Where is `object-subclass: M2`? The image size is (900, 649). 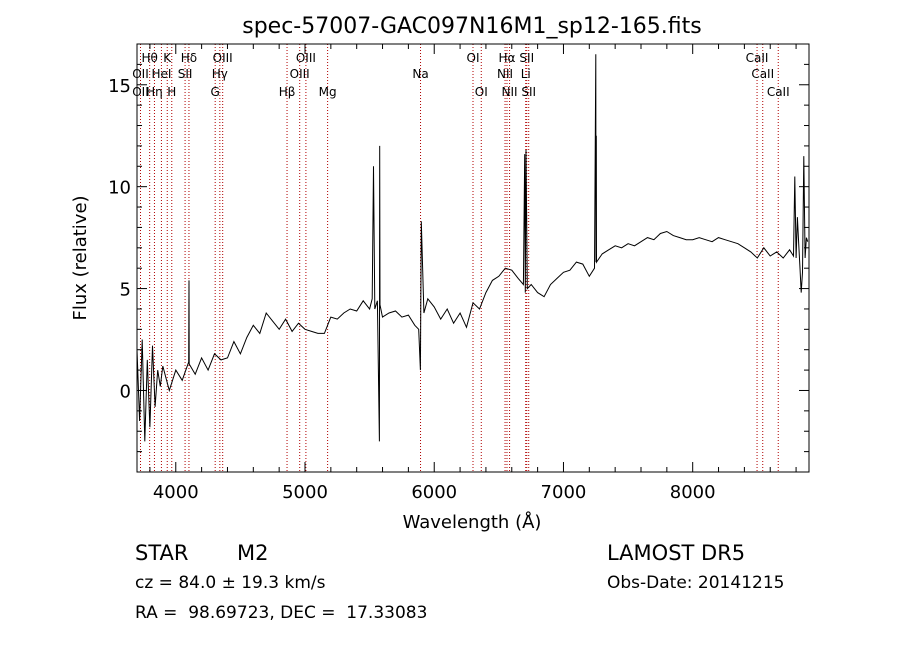 object-subclass: M2 is located at coordinates (253, 553).